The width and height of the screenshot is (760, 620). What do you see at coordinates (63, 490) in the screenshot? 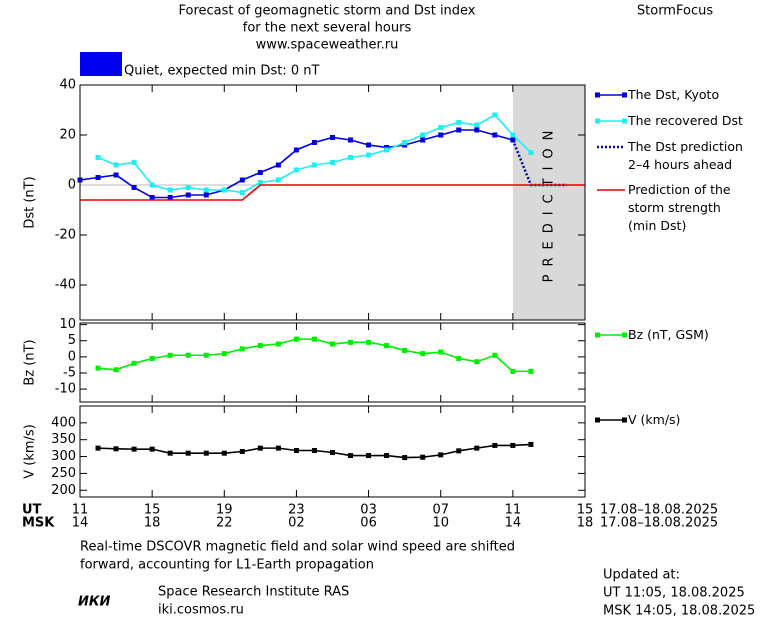
I see `y-tick-label: 200` at bounding box center [63, 490].